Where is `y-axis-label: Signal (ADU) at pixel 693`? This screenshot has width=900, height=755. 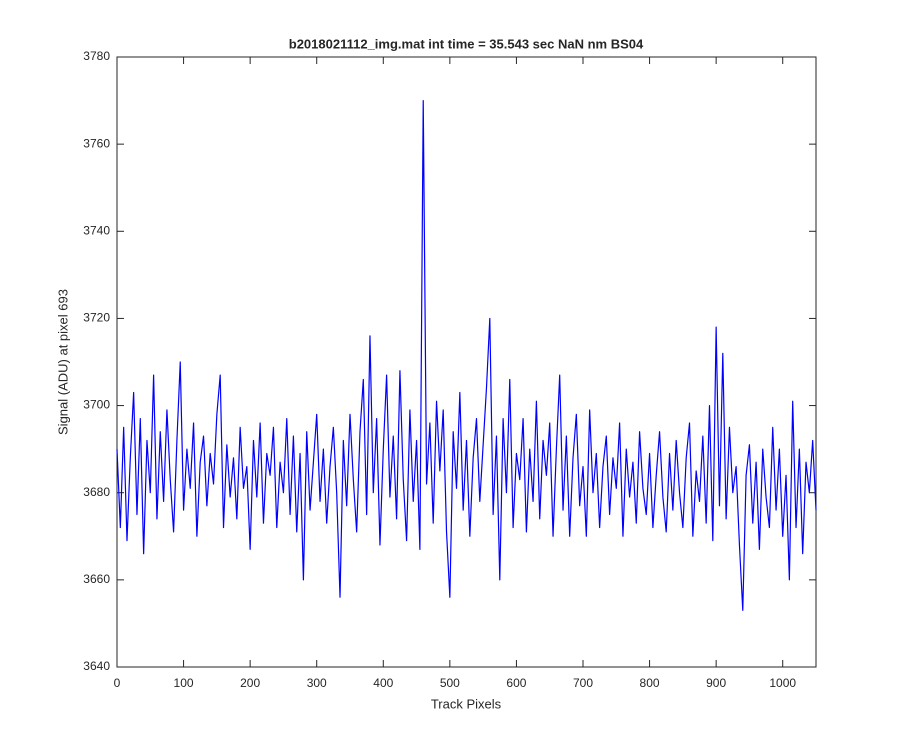
y-axis-label: Signal (ADU) at pixel 693 is located at coordinates (62, 362).